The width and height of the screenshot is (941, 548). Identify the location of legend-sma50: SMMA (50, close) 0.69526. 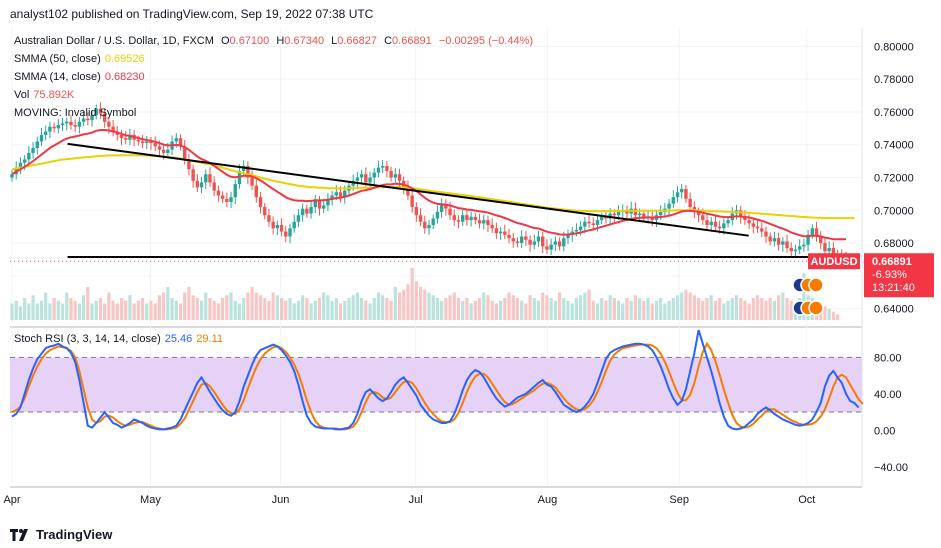
(79, 59).